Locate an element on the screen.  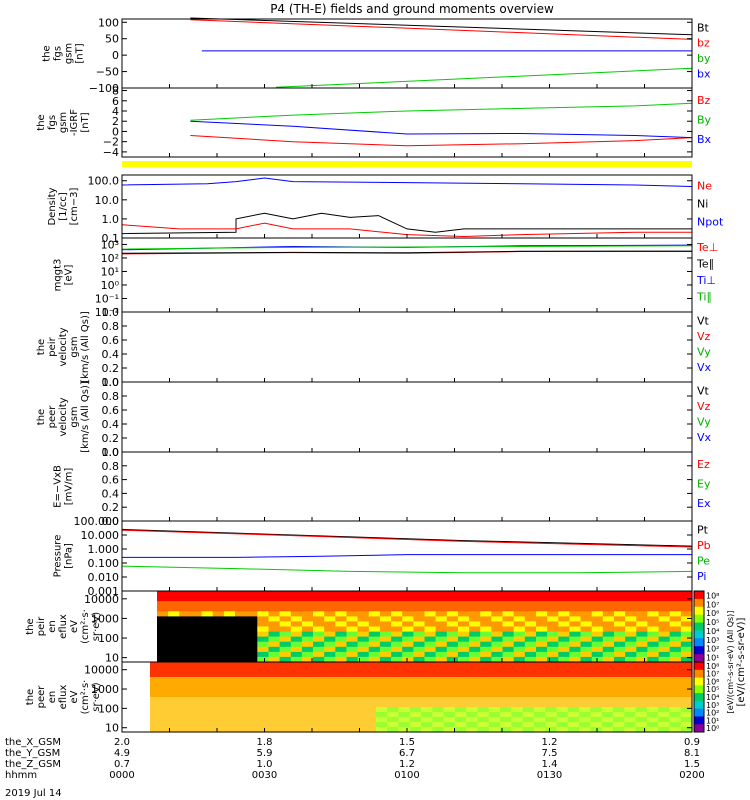
y-axis-label-line: peir is located at coordinates (52, 346).